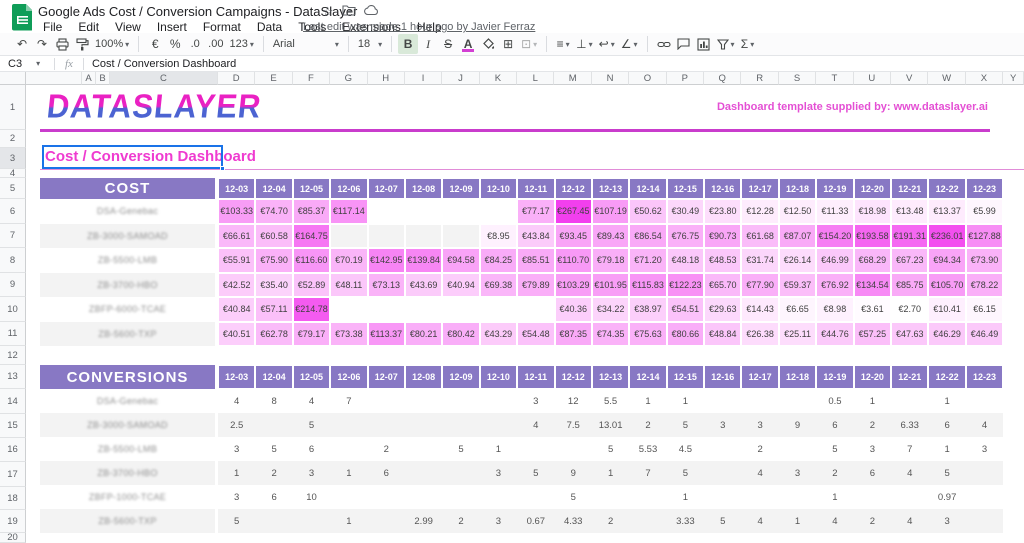  Describe the element at coordinates (685, 284) in the screenshot. I see `cost-cell: €122.23` at that location.